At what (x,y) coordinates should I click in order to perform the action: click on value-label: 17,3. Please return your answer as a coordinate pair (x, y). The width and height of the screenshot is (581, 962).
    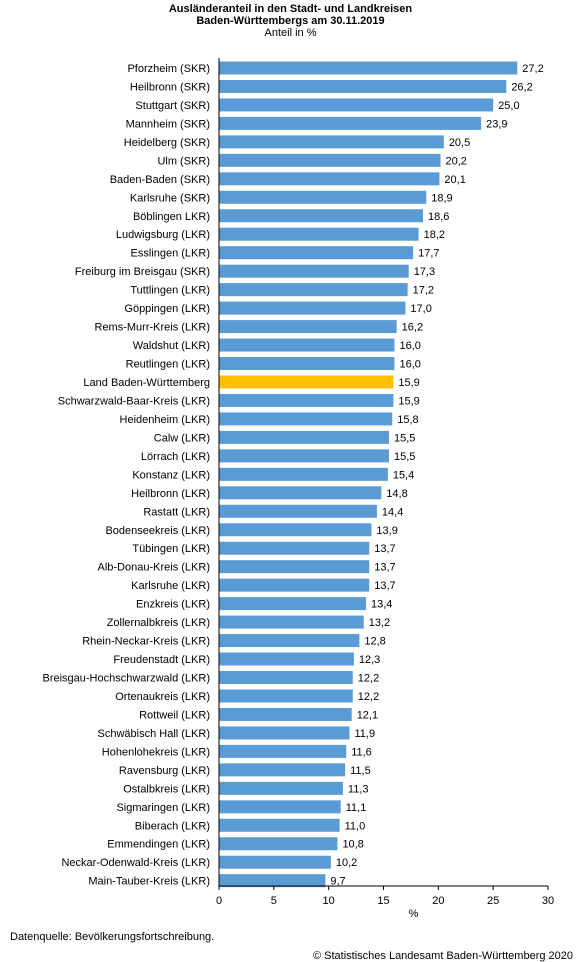
    Looking at the image, I should click on (424, 272).